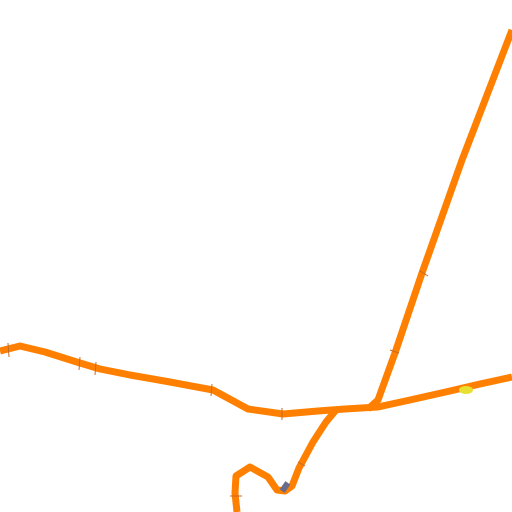 This screenshot has height=512, width=512. Describe the element at coordinates (466, 390) in the screenshot. I see `point-of-interest-icon` at that location.